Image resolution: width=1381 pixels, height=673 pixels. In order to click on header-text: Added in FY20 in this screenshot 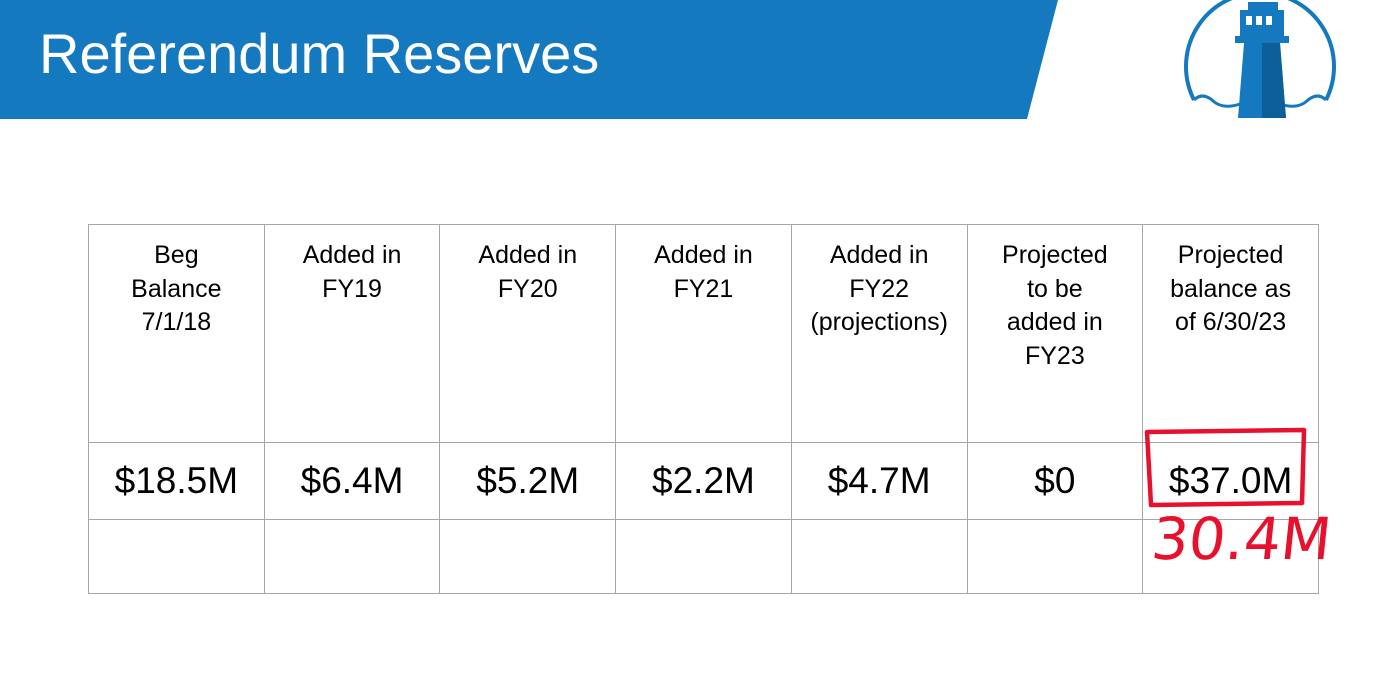, I will do `click(528, 272)`.